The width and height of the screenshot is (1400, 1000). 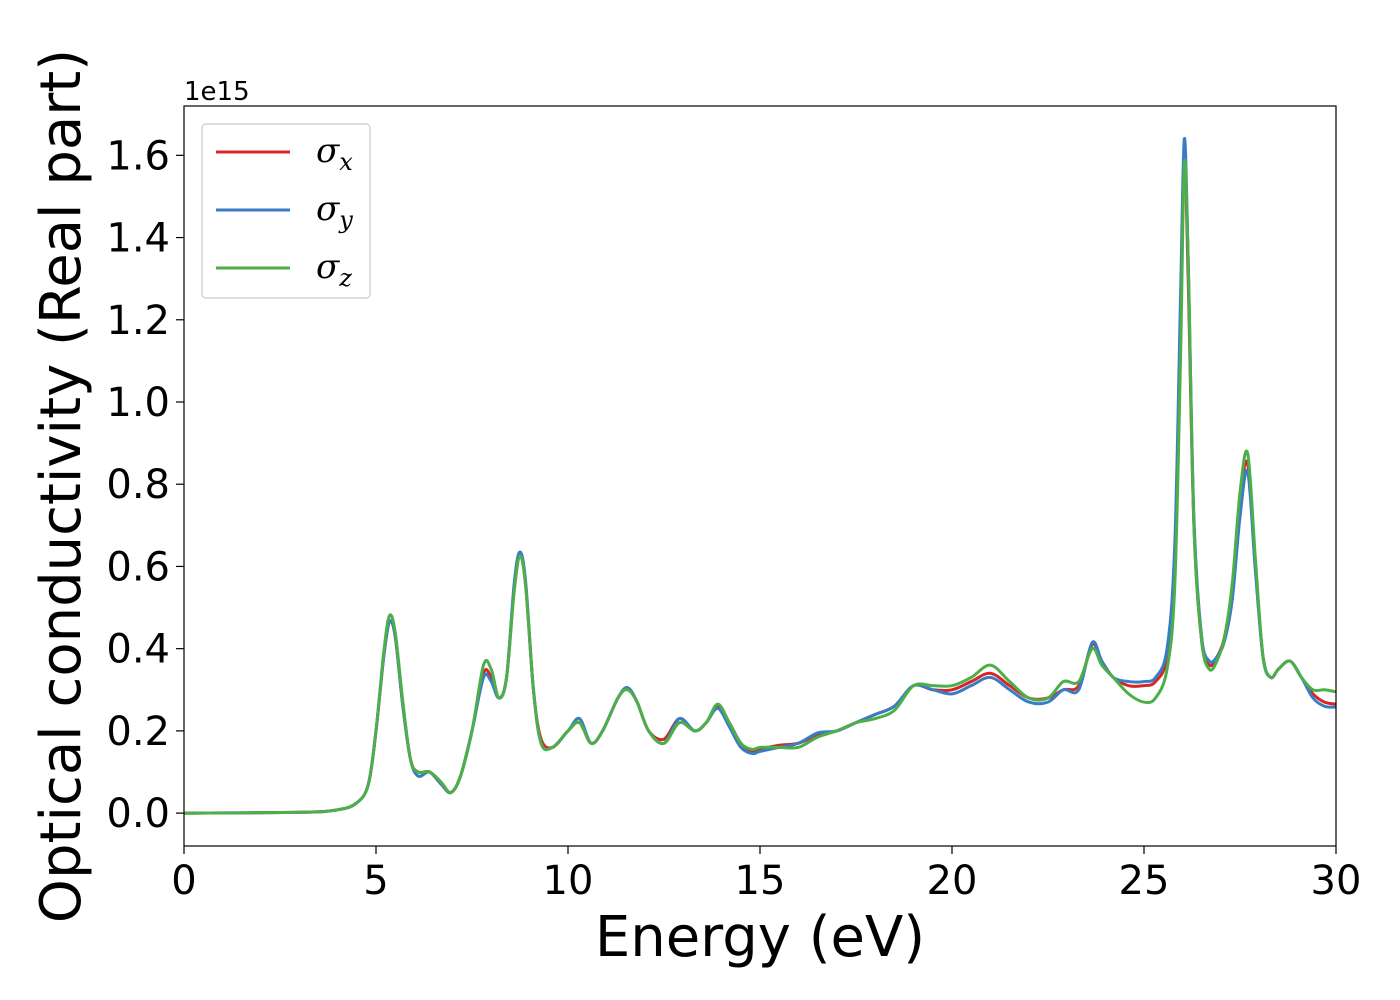 What do you see at coordinates (138, 732) in the screenshot?
I see `y-tick-label: 0.2` at bounding box center [138, 732].